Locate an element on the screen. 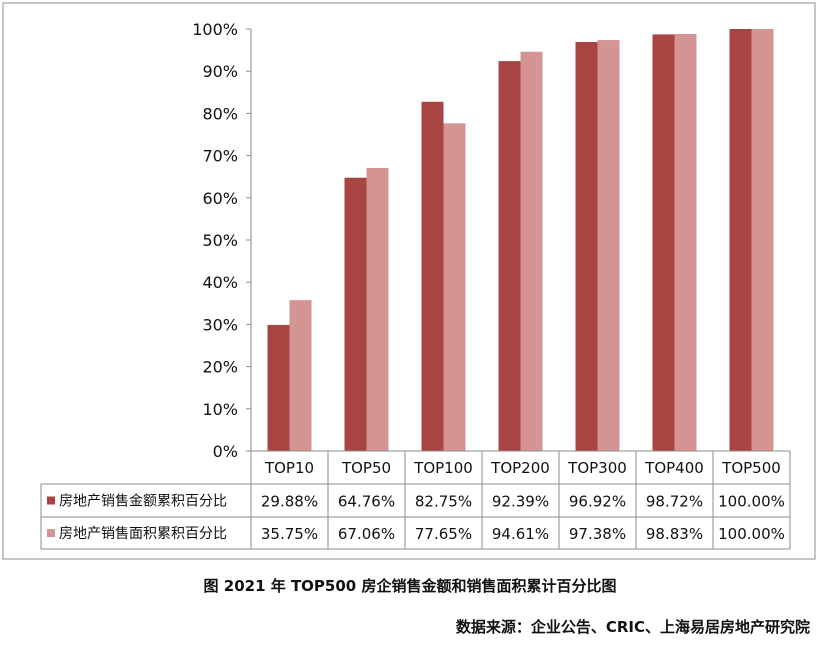  bar-series-1-top500 is located at coordinates (740, 240).